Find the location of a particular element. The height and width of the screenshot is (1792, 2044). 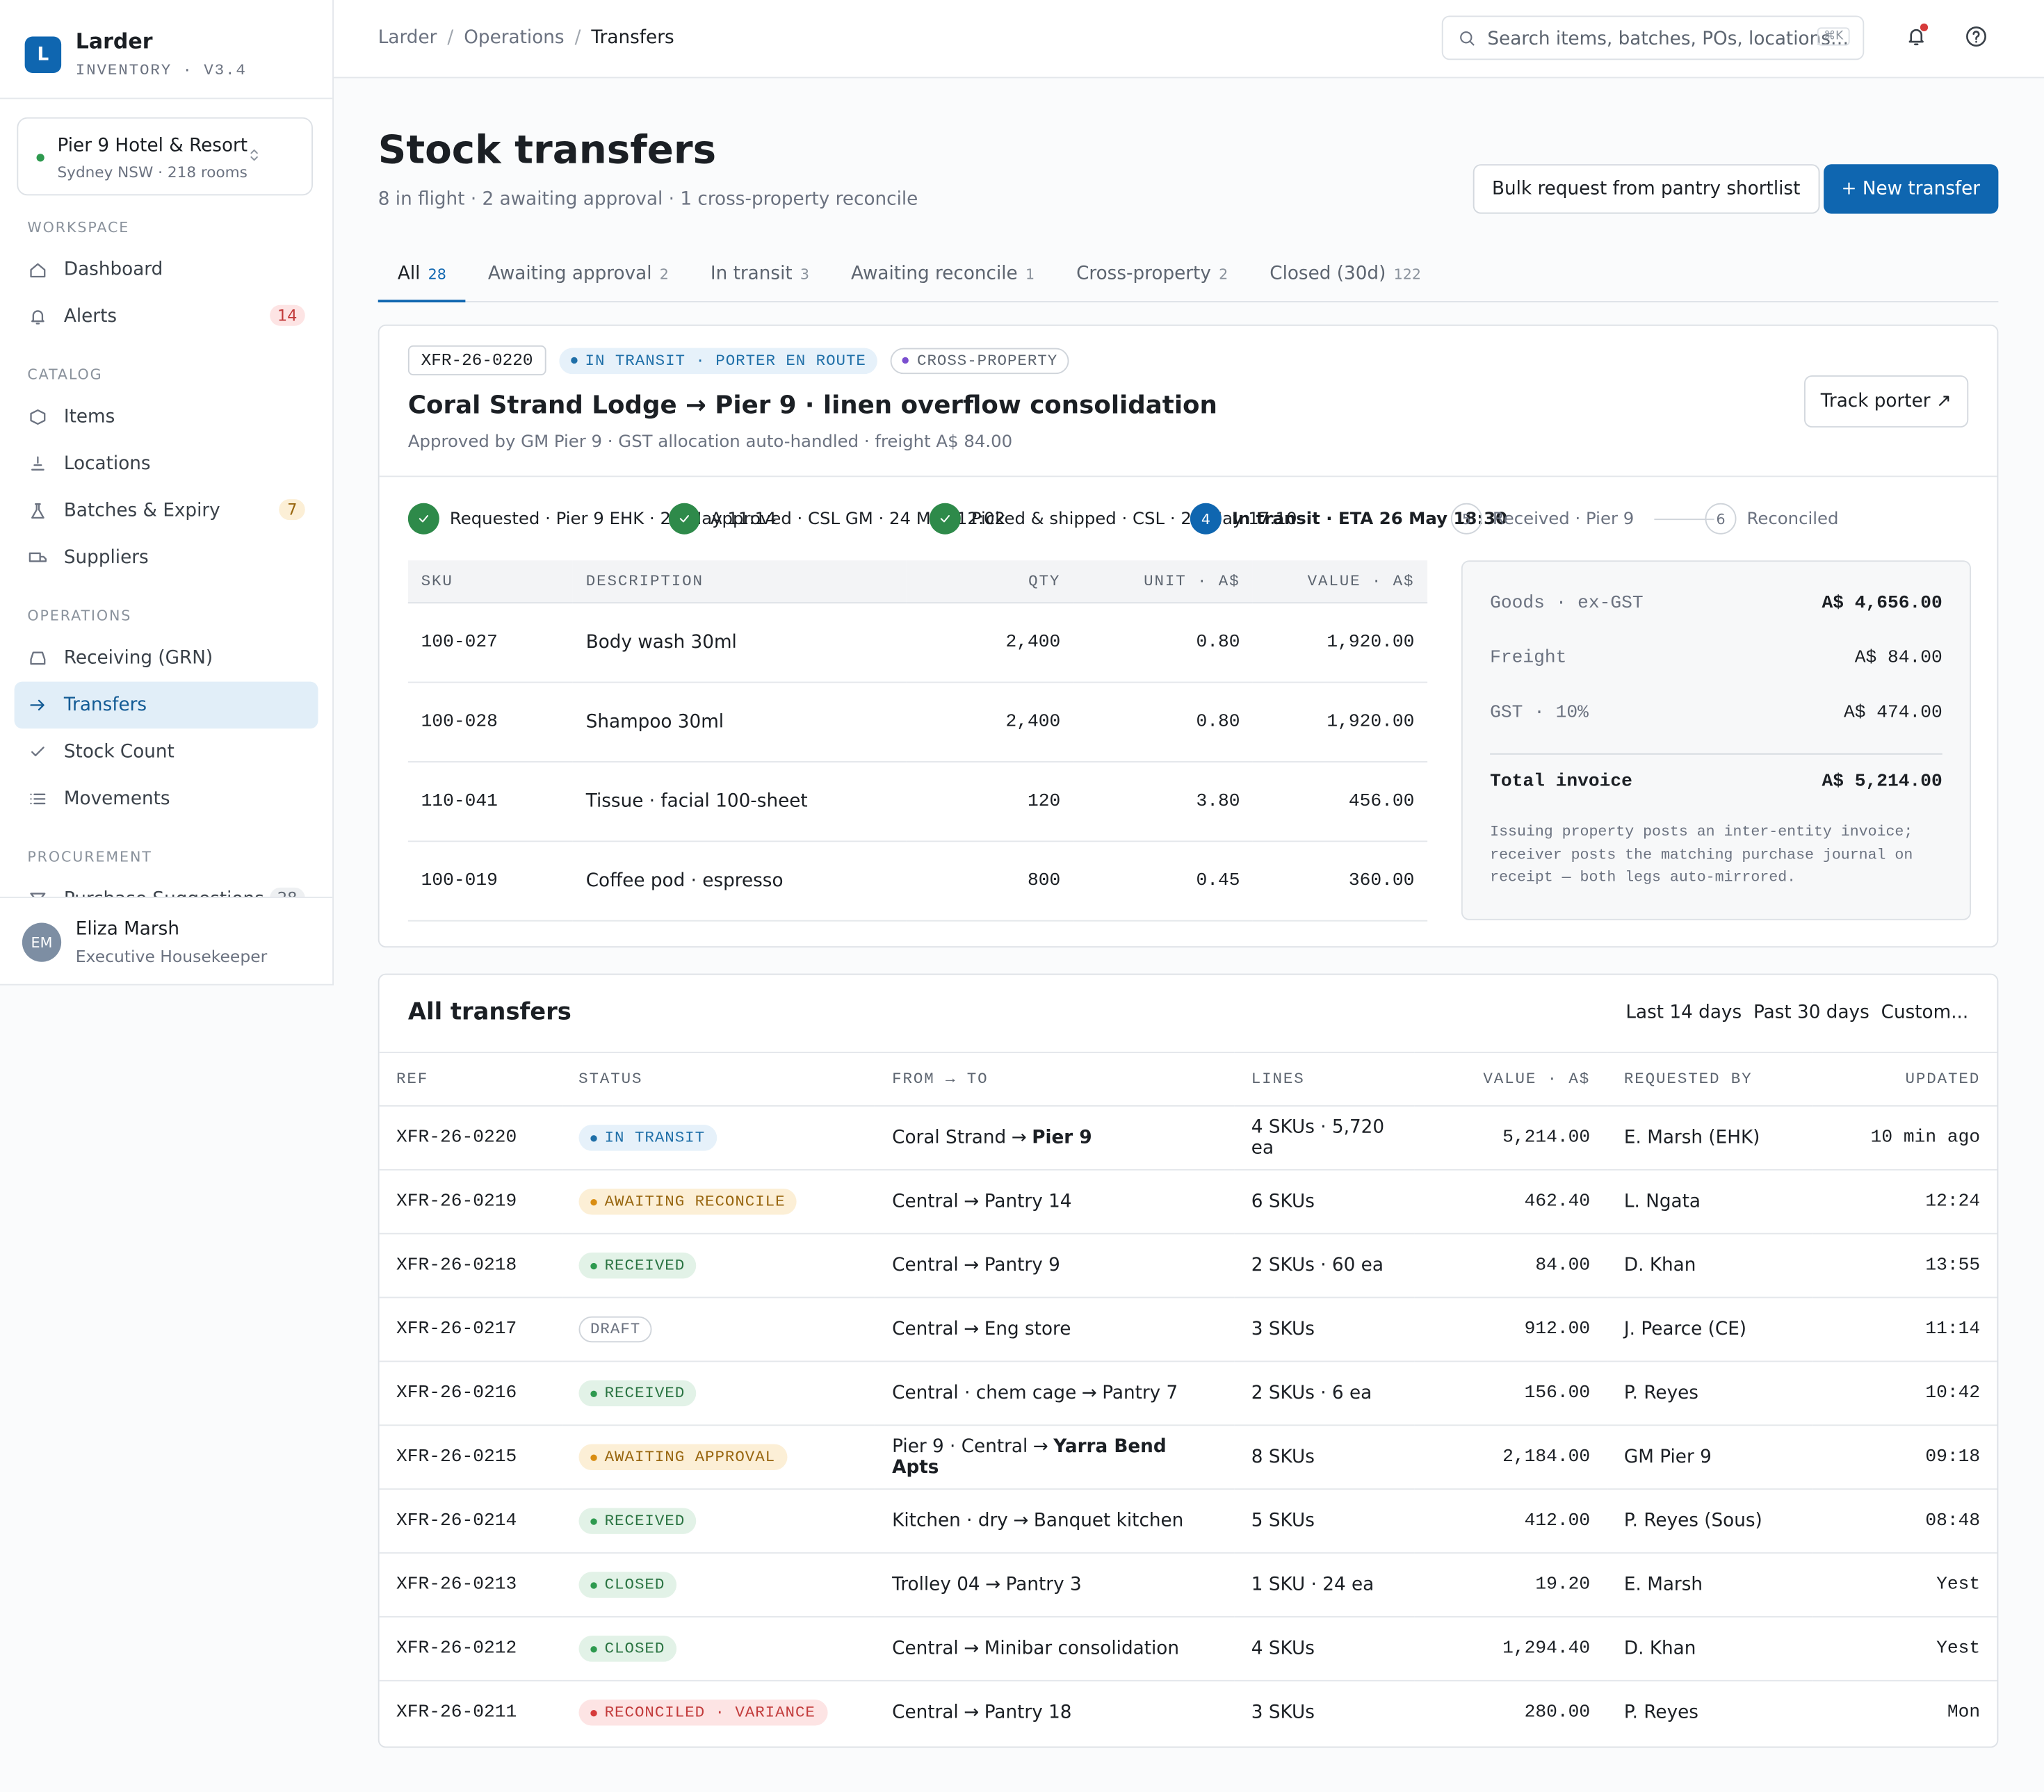

help is located at coordinates (1976, 39).